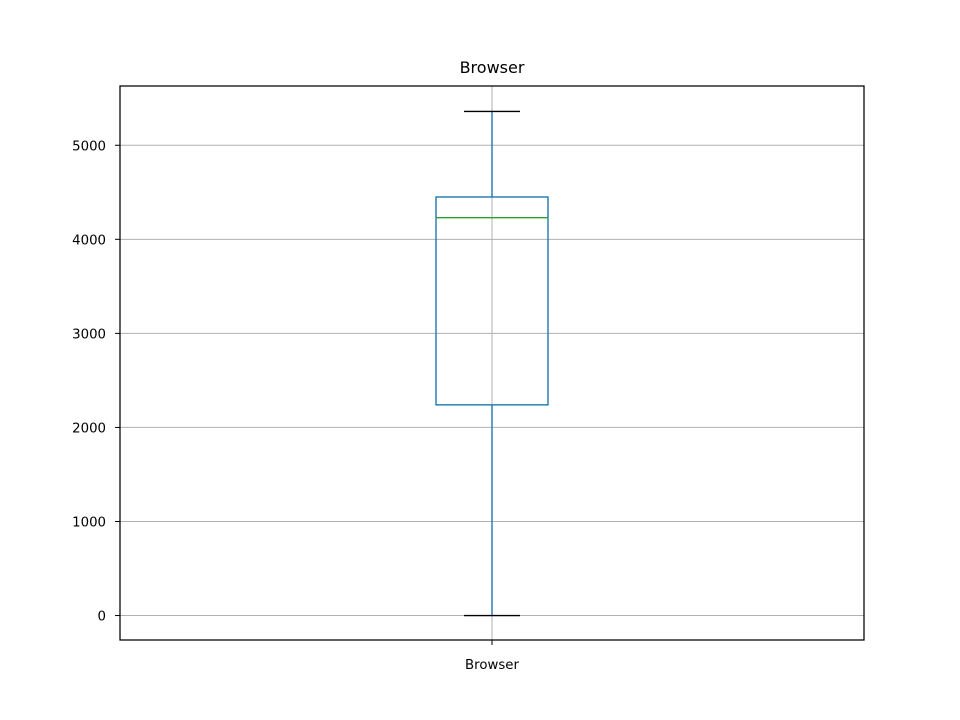  I want to click on y-tick-label: 1000, so click(89, 522).